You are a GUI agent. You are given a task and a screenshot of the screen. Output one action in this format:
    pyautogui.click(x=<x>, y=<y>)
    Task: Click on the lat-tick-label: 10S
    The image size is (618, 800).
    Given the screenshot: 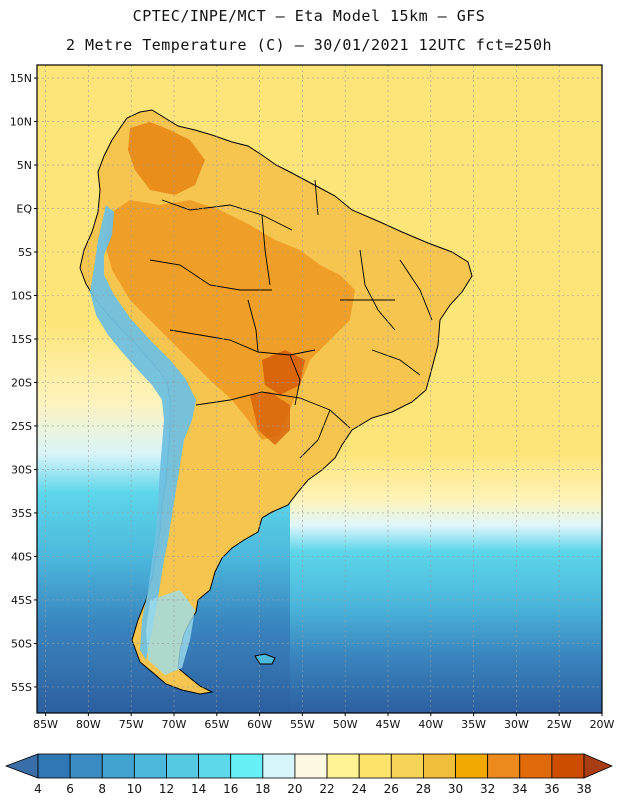 What is the action you would take?
    pyautogui.click(x=21, y=295)
    